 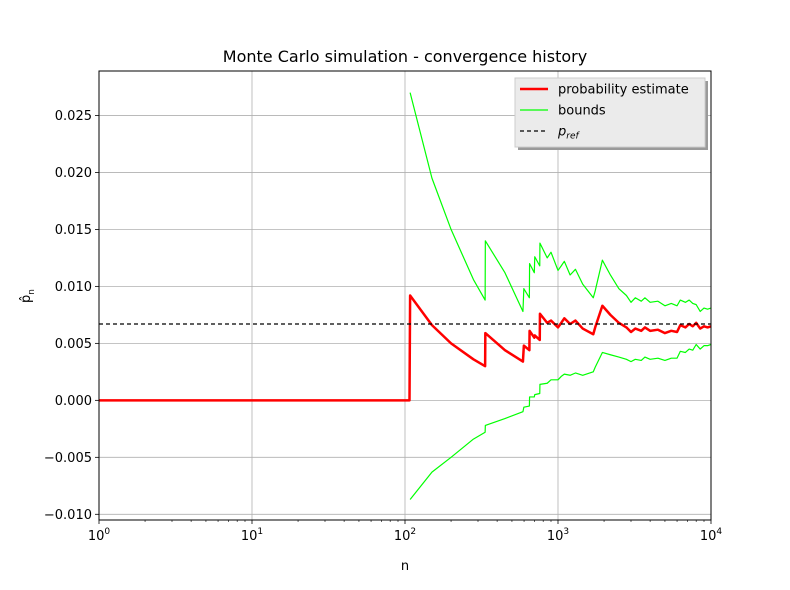 What do you see at coordinates (73, 116) in the screenshot?
I see `y-tick-label: 0.025` at bounding box center [73, 116].